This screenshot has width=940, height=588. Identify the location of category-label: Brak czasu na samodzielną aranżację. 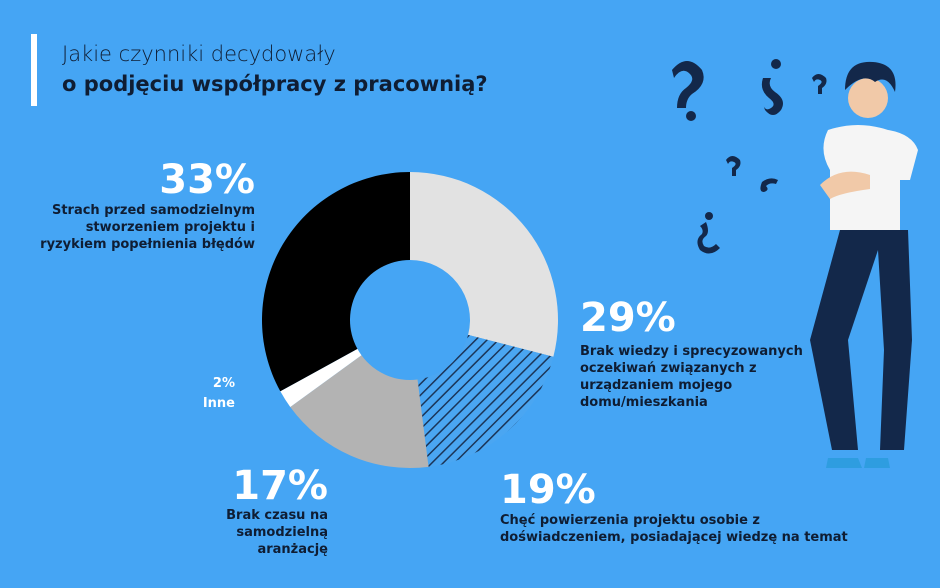
(277, 532).